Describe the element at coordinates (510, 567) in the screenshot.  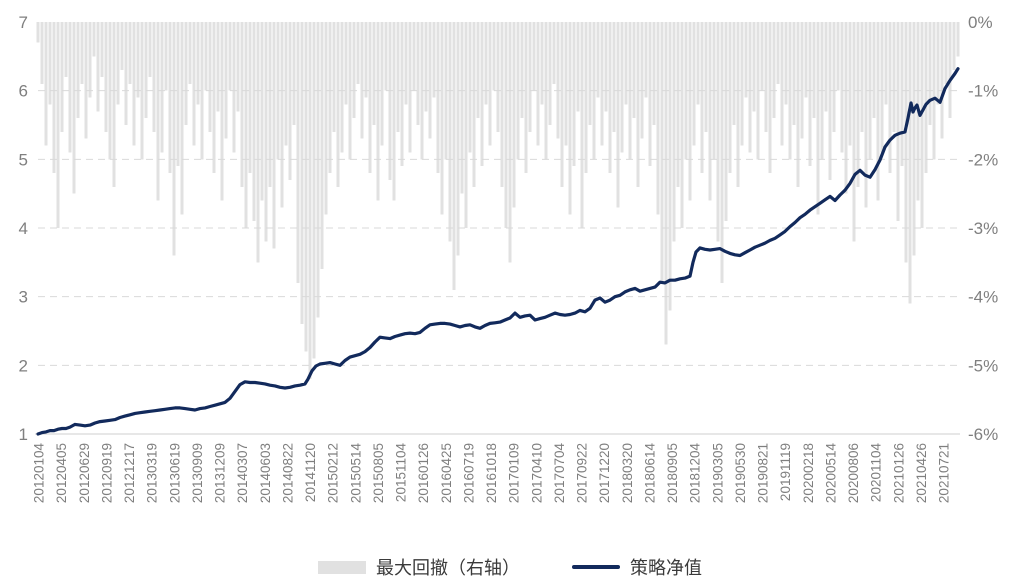
I see `legend: 最大回撤（右轴） 策略净值` at that location.